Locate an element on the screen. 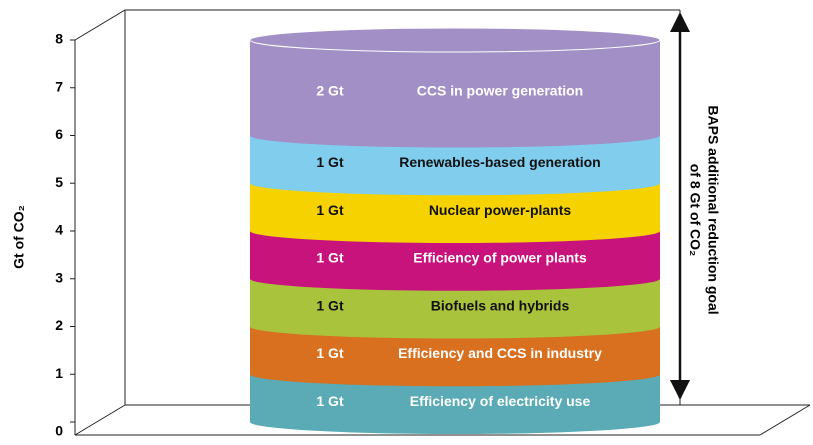  y-tick-label: 6 is located at coordinates (59, 134).